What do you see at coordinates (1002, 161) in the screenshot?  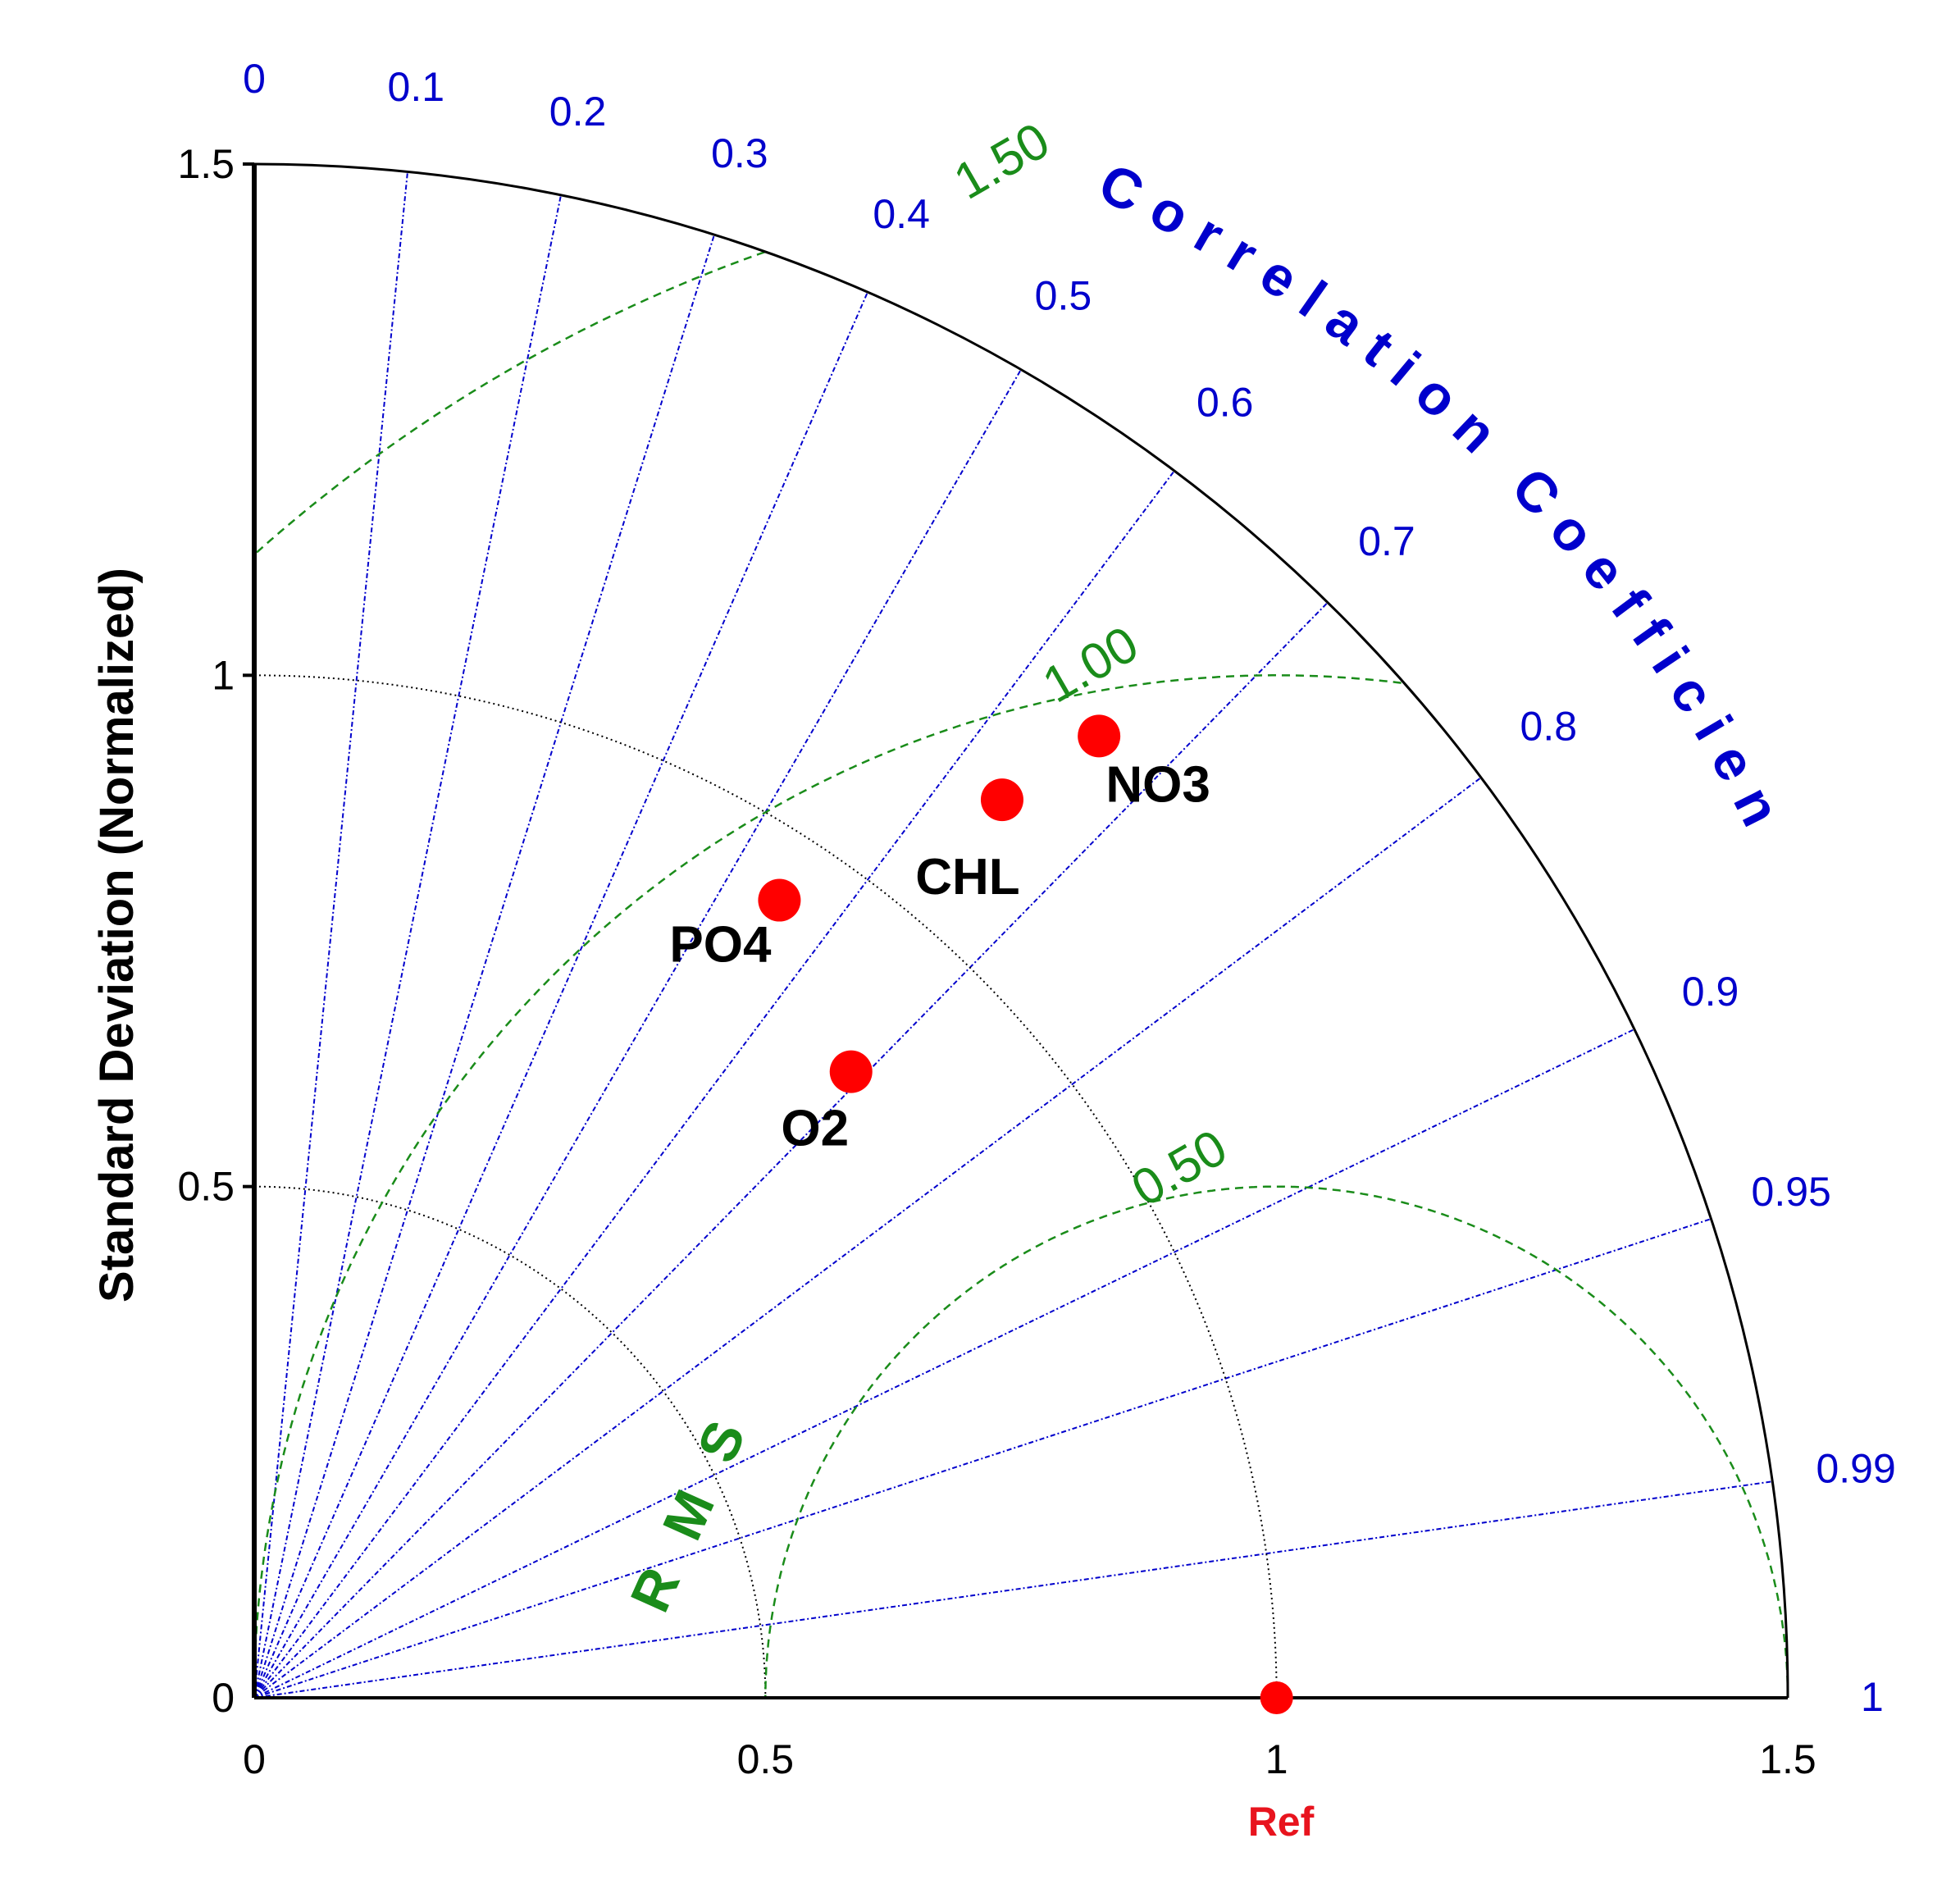 I see `rmse-label-1.50: 1.50` at bounding box center [1002, 161].